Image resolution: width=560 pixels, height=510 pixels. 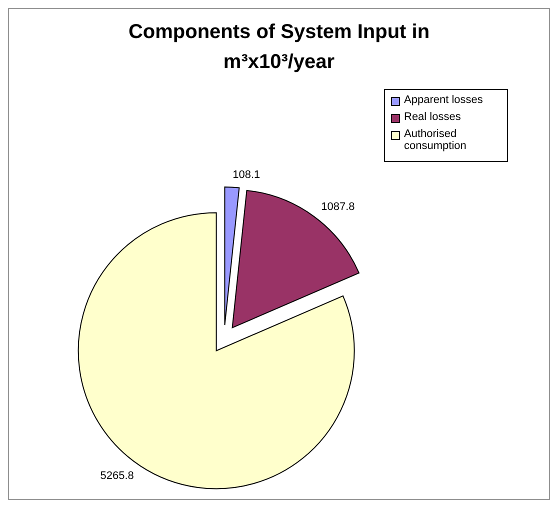 I want to click on legend-label: Apparent losses, so click(x=443, y=100).